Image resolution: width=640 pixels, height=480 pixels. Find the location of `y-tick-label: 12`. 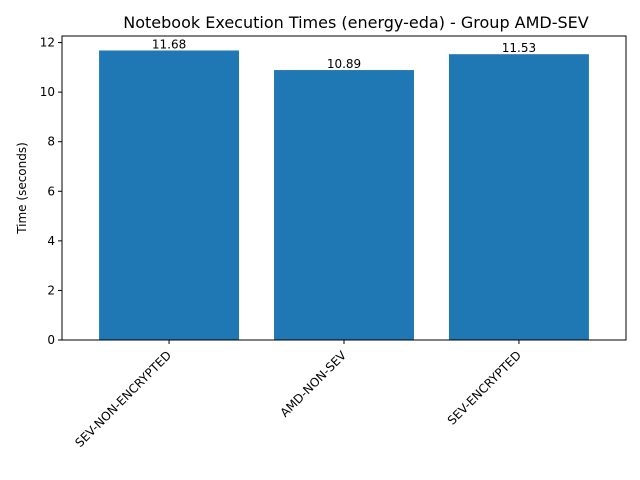

y-tick-label: 12 is located at coordinates (47, 43).